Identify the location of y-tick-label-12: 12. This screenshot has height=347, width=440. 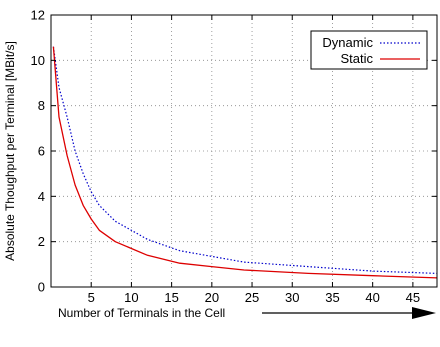
(38, 15).